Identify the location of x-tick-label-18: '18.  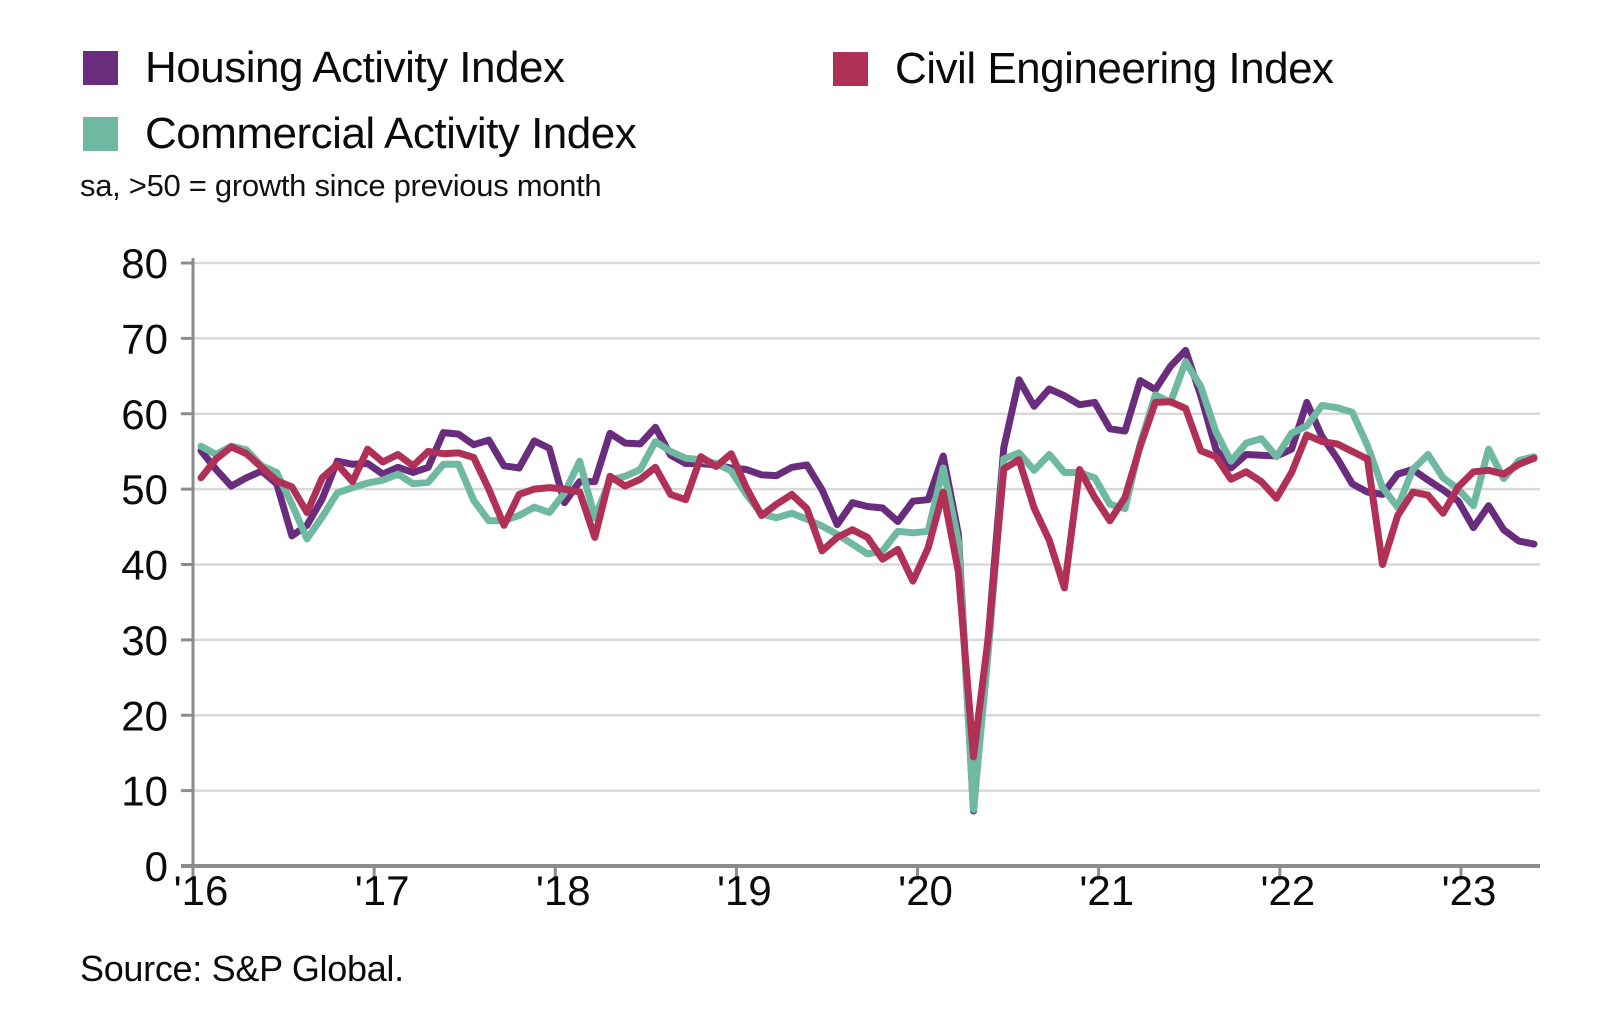
(563, 890).